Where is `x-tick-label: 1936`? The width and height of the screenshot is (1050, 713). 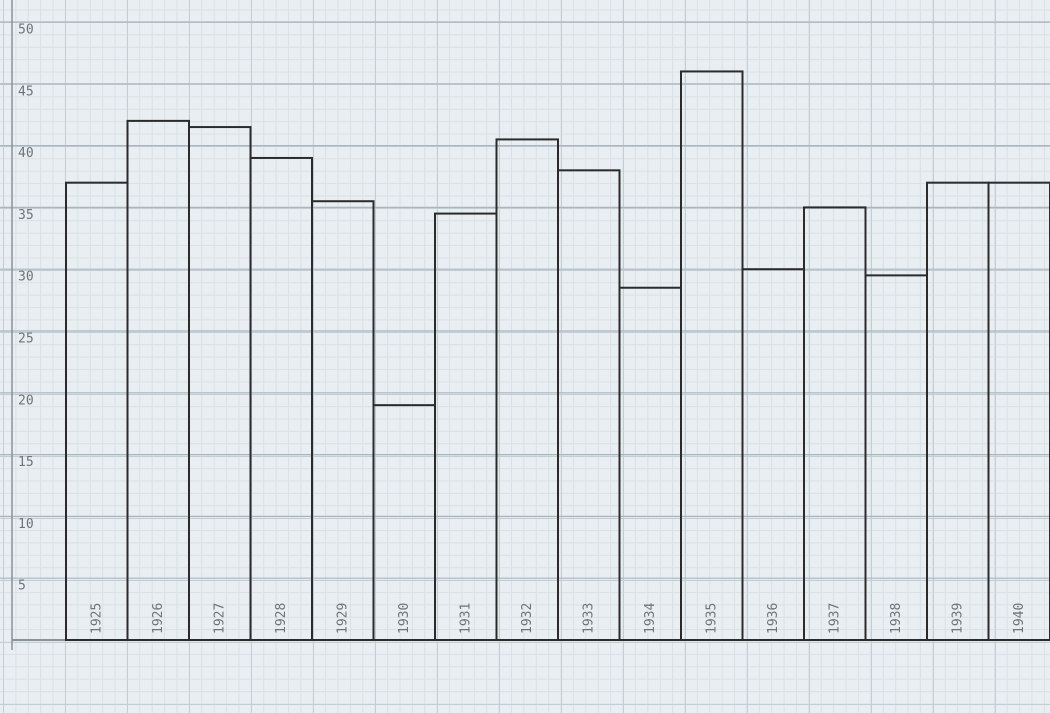 x-tick-label: 1936 is located at coordinates (773, 618).